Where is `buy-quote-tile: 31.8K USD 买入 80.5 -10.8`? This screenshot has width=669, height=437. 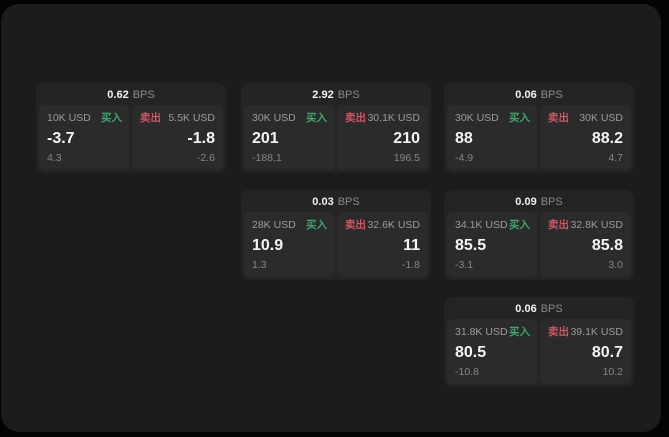 buy-quote-tile: 31.8K USD 买入 80.5 -10.8 is located at coordinates (492, 351).